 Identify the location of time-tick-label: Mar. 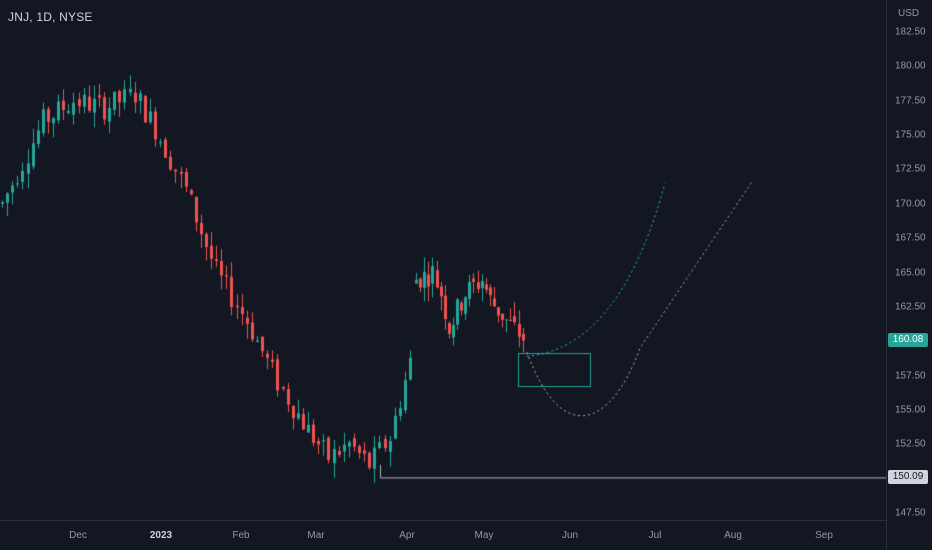
(316, 535).